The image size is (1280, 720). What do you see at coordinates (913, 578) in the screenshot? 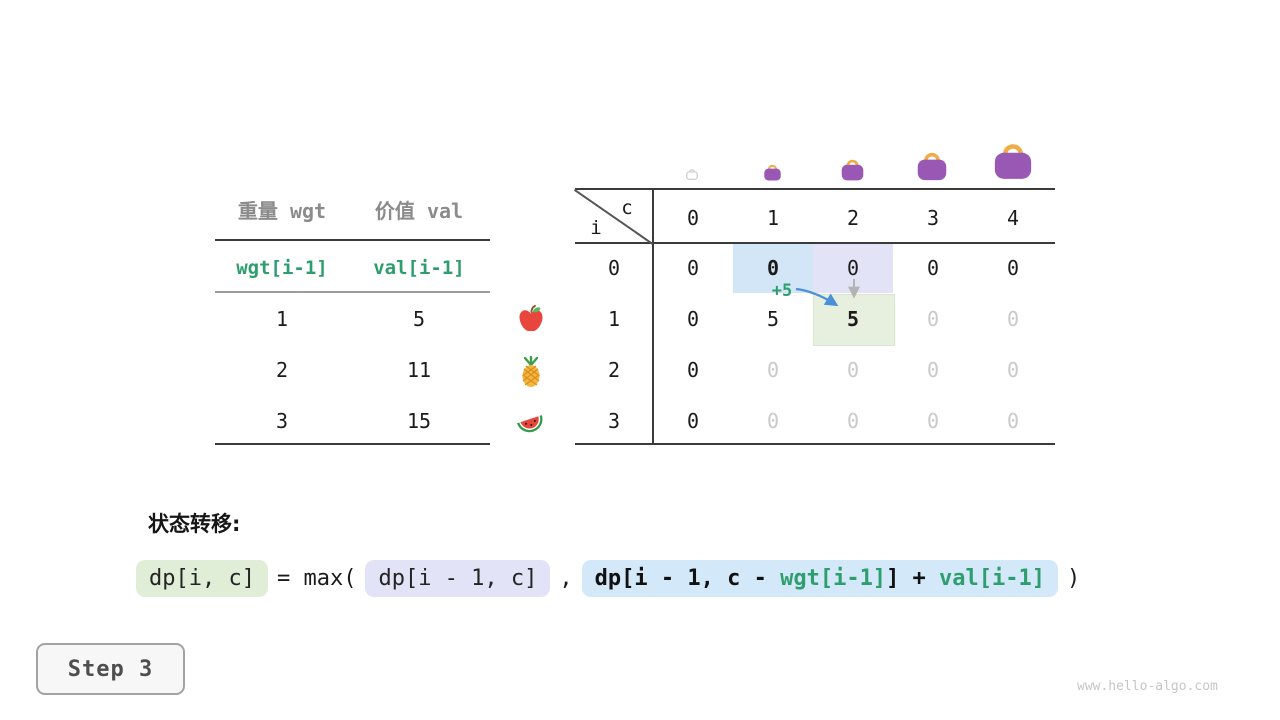
I see `option-take-mid: ] +` at bounding box center [913, 578].